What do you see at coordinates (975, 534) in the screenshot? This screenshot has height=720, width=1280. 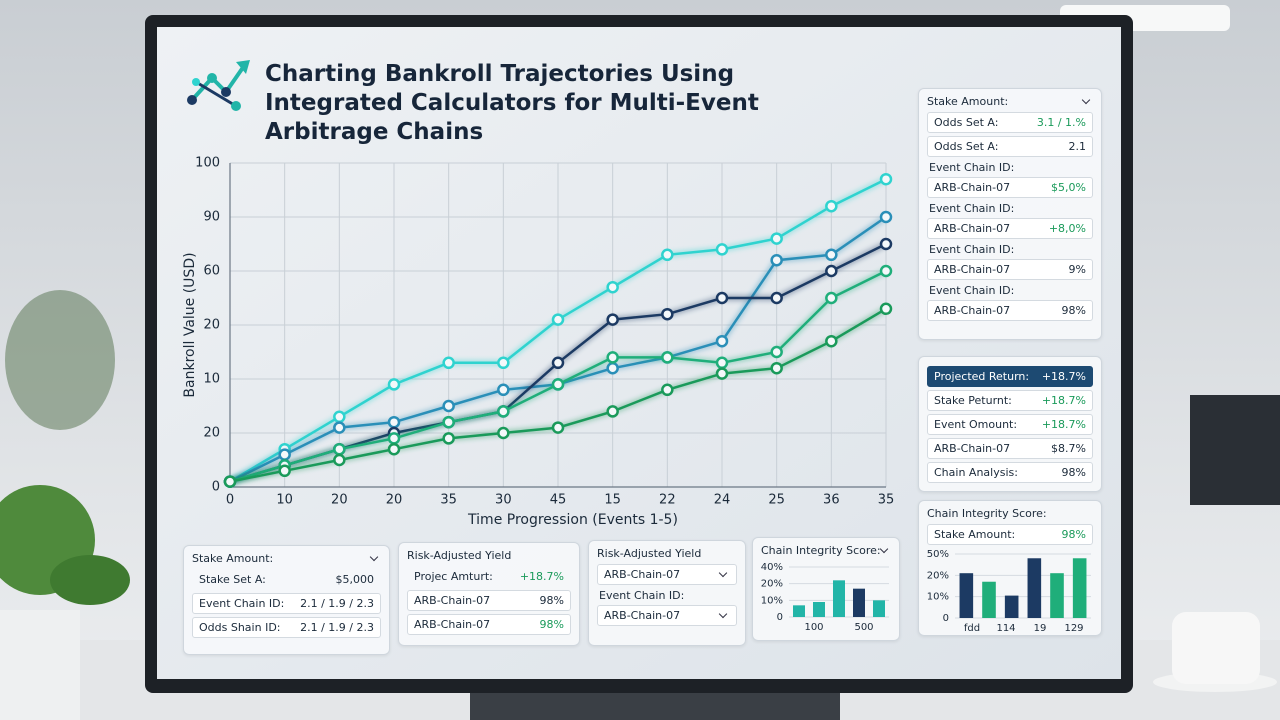 I see `field-label: Stake Amount:` at bounding box center [975, 534].